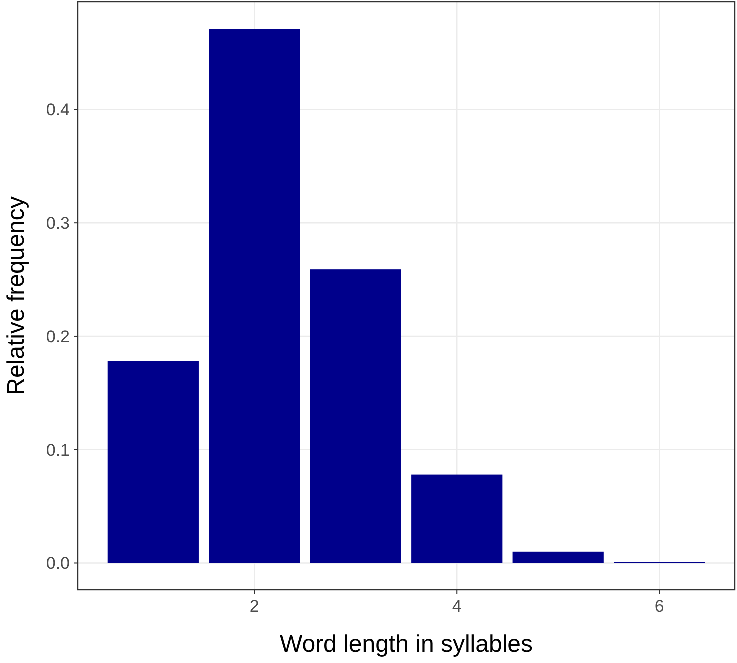 This screenshot has width=737, height=663. What do you see at coordinates (659, 606) in the screenshot?
I see `x-tick-label: 6` at bounding box center [659, 606].